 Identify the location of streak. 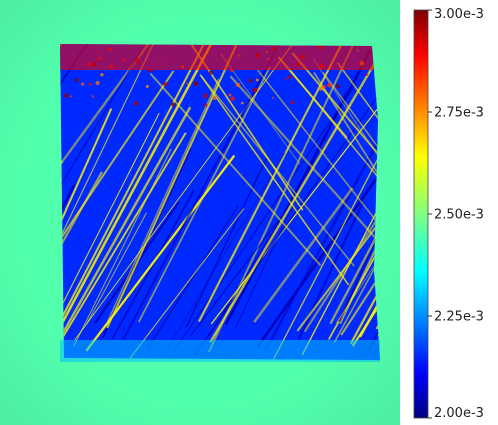
(435, 287).